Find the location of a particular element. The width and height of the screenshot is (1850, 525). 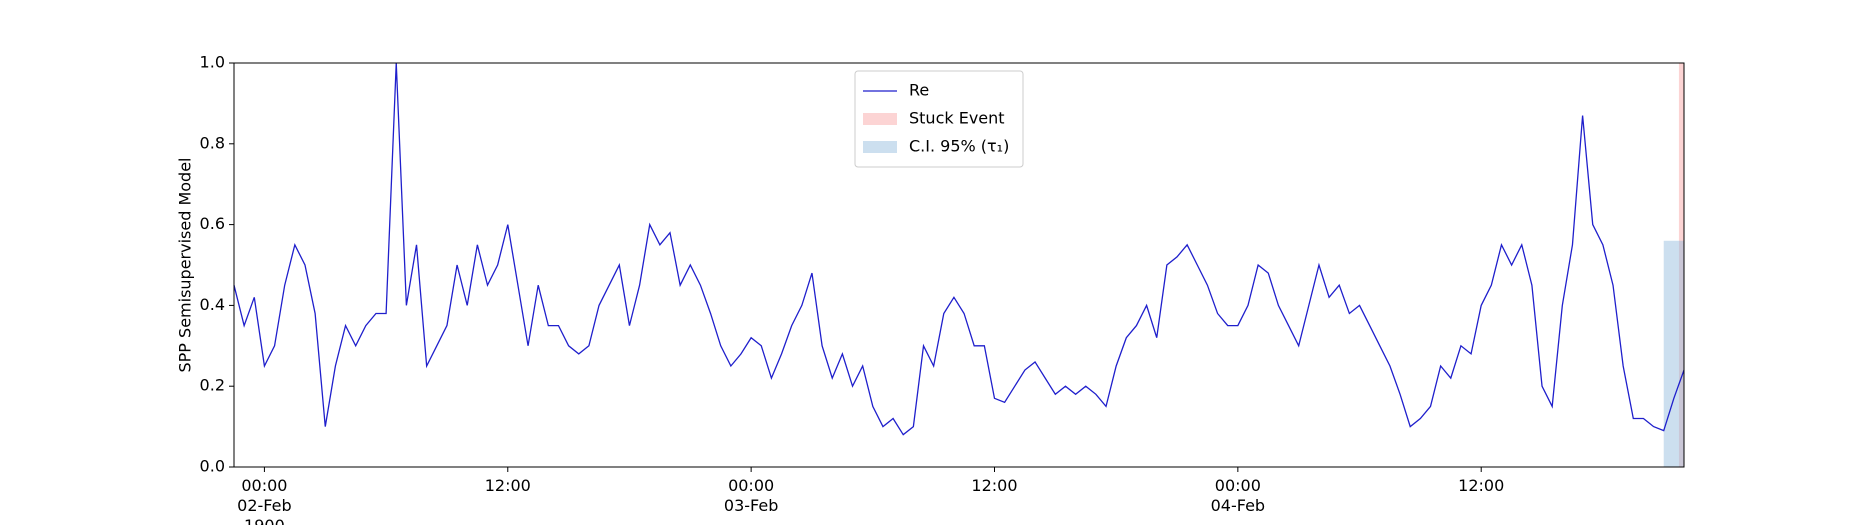

legend-label: Re is located at coordinates (919, 90).